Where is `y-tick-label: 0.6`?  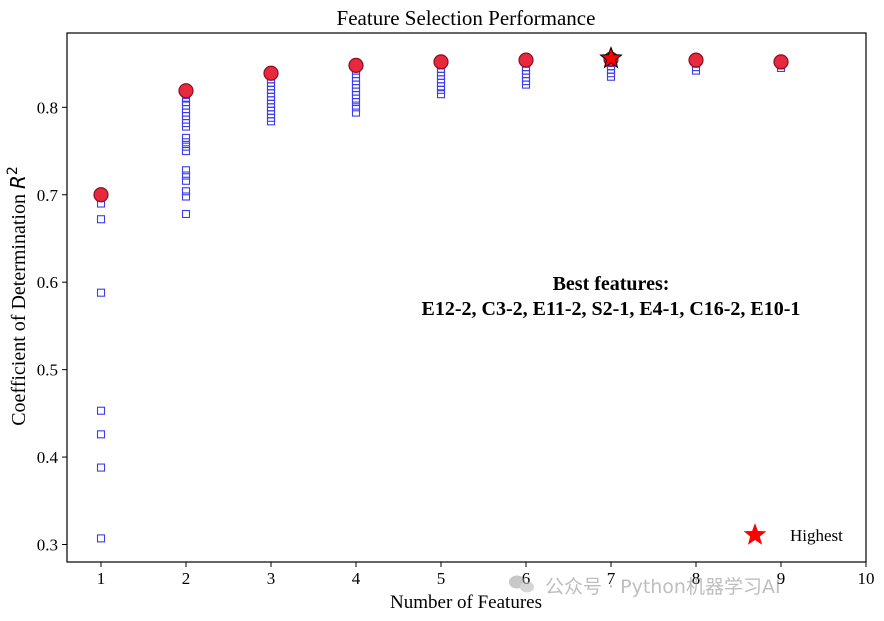
y-tick-label: 0.6 is located at coordinates (47, 282).